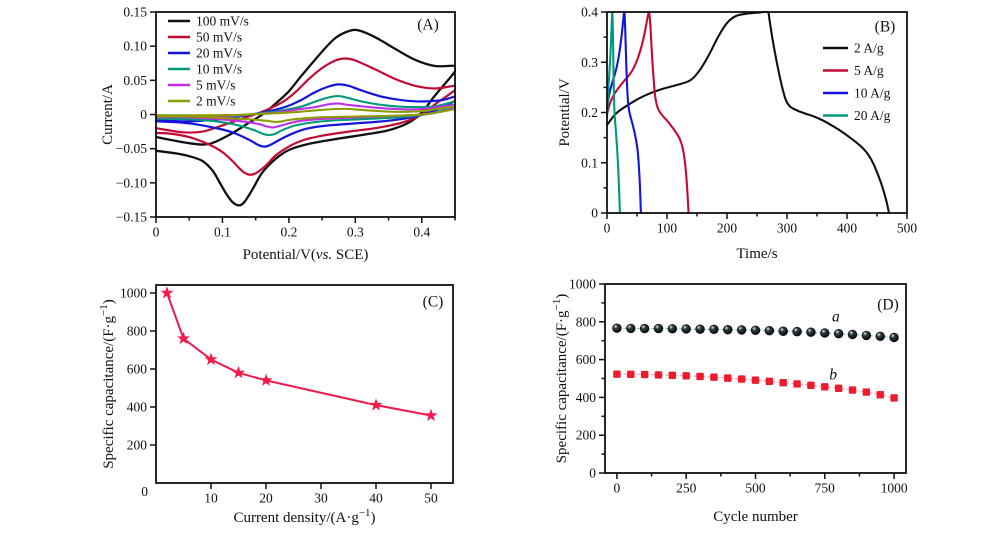 This screenshot has height=540, width=1000. I want to click on y-tick-label: 0.3, so click(589, 62).